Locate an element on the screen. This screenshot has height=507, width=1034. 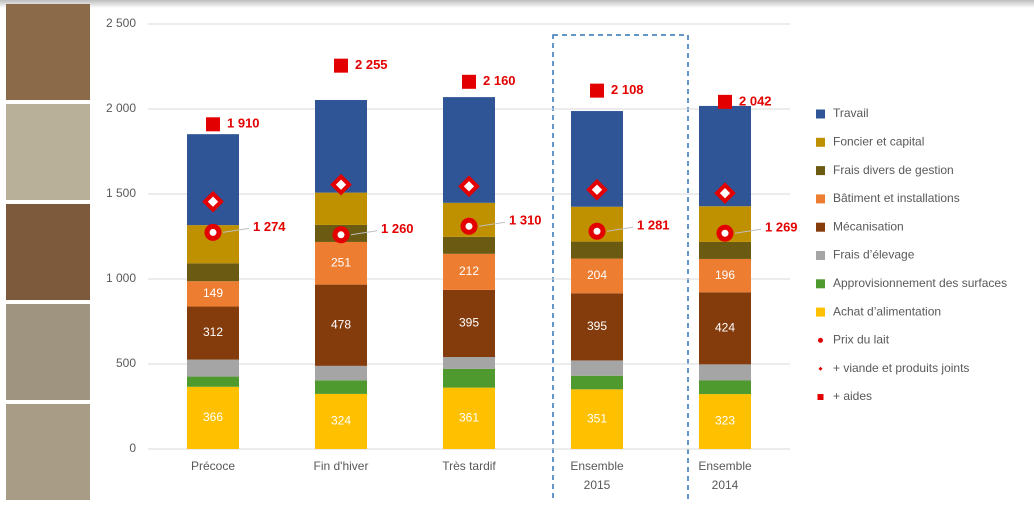
photo-strip is located at coordinates (48, 252).